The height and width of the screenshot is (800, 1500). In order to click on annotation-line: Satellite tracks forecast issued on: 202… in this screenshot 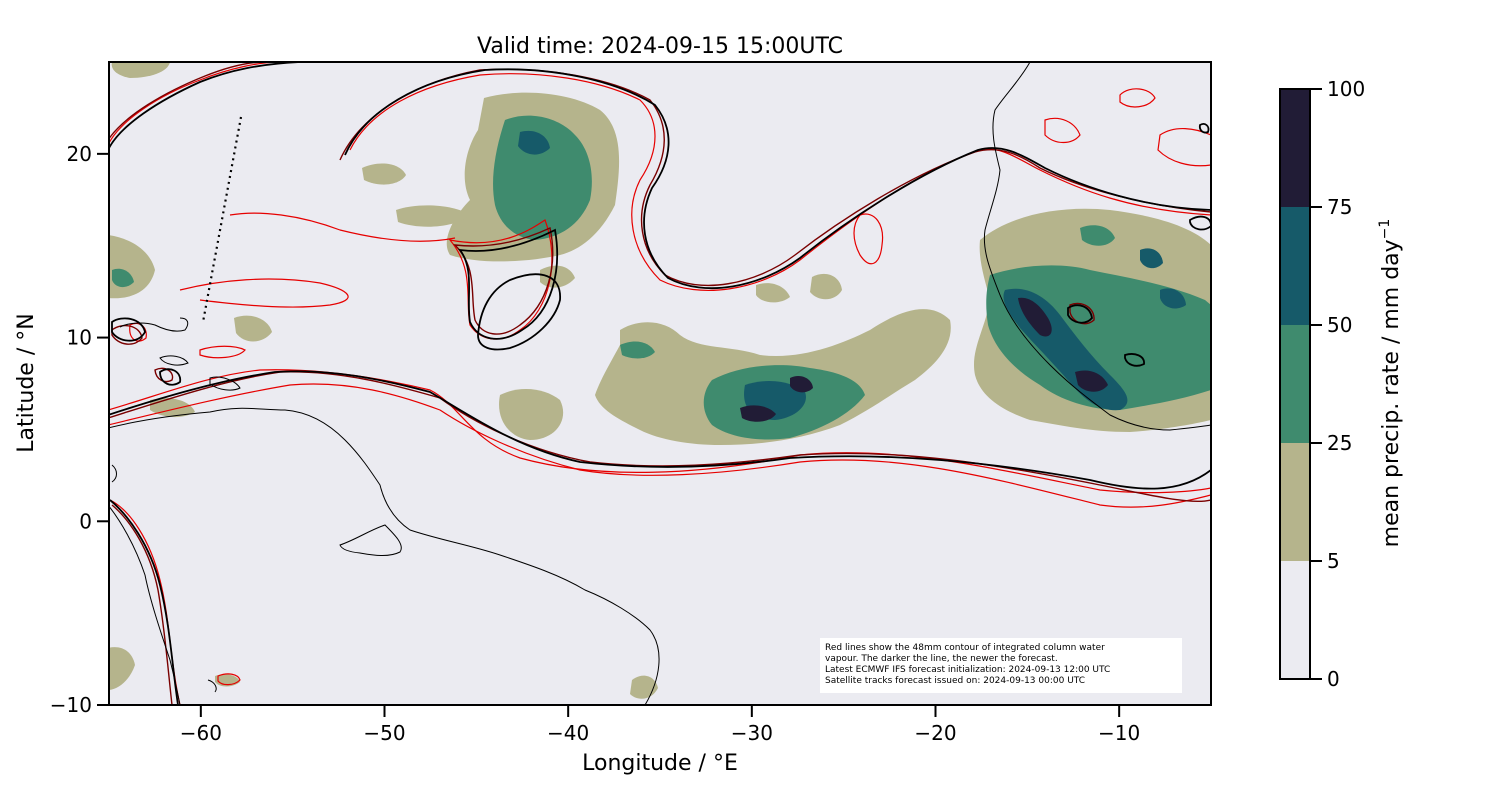, I will do `click(955, 681)`.